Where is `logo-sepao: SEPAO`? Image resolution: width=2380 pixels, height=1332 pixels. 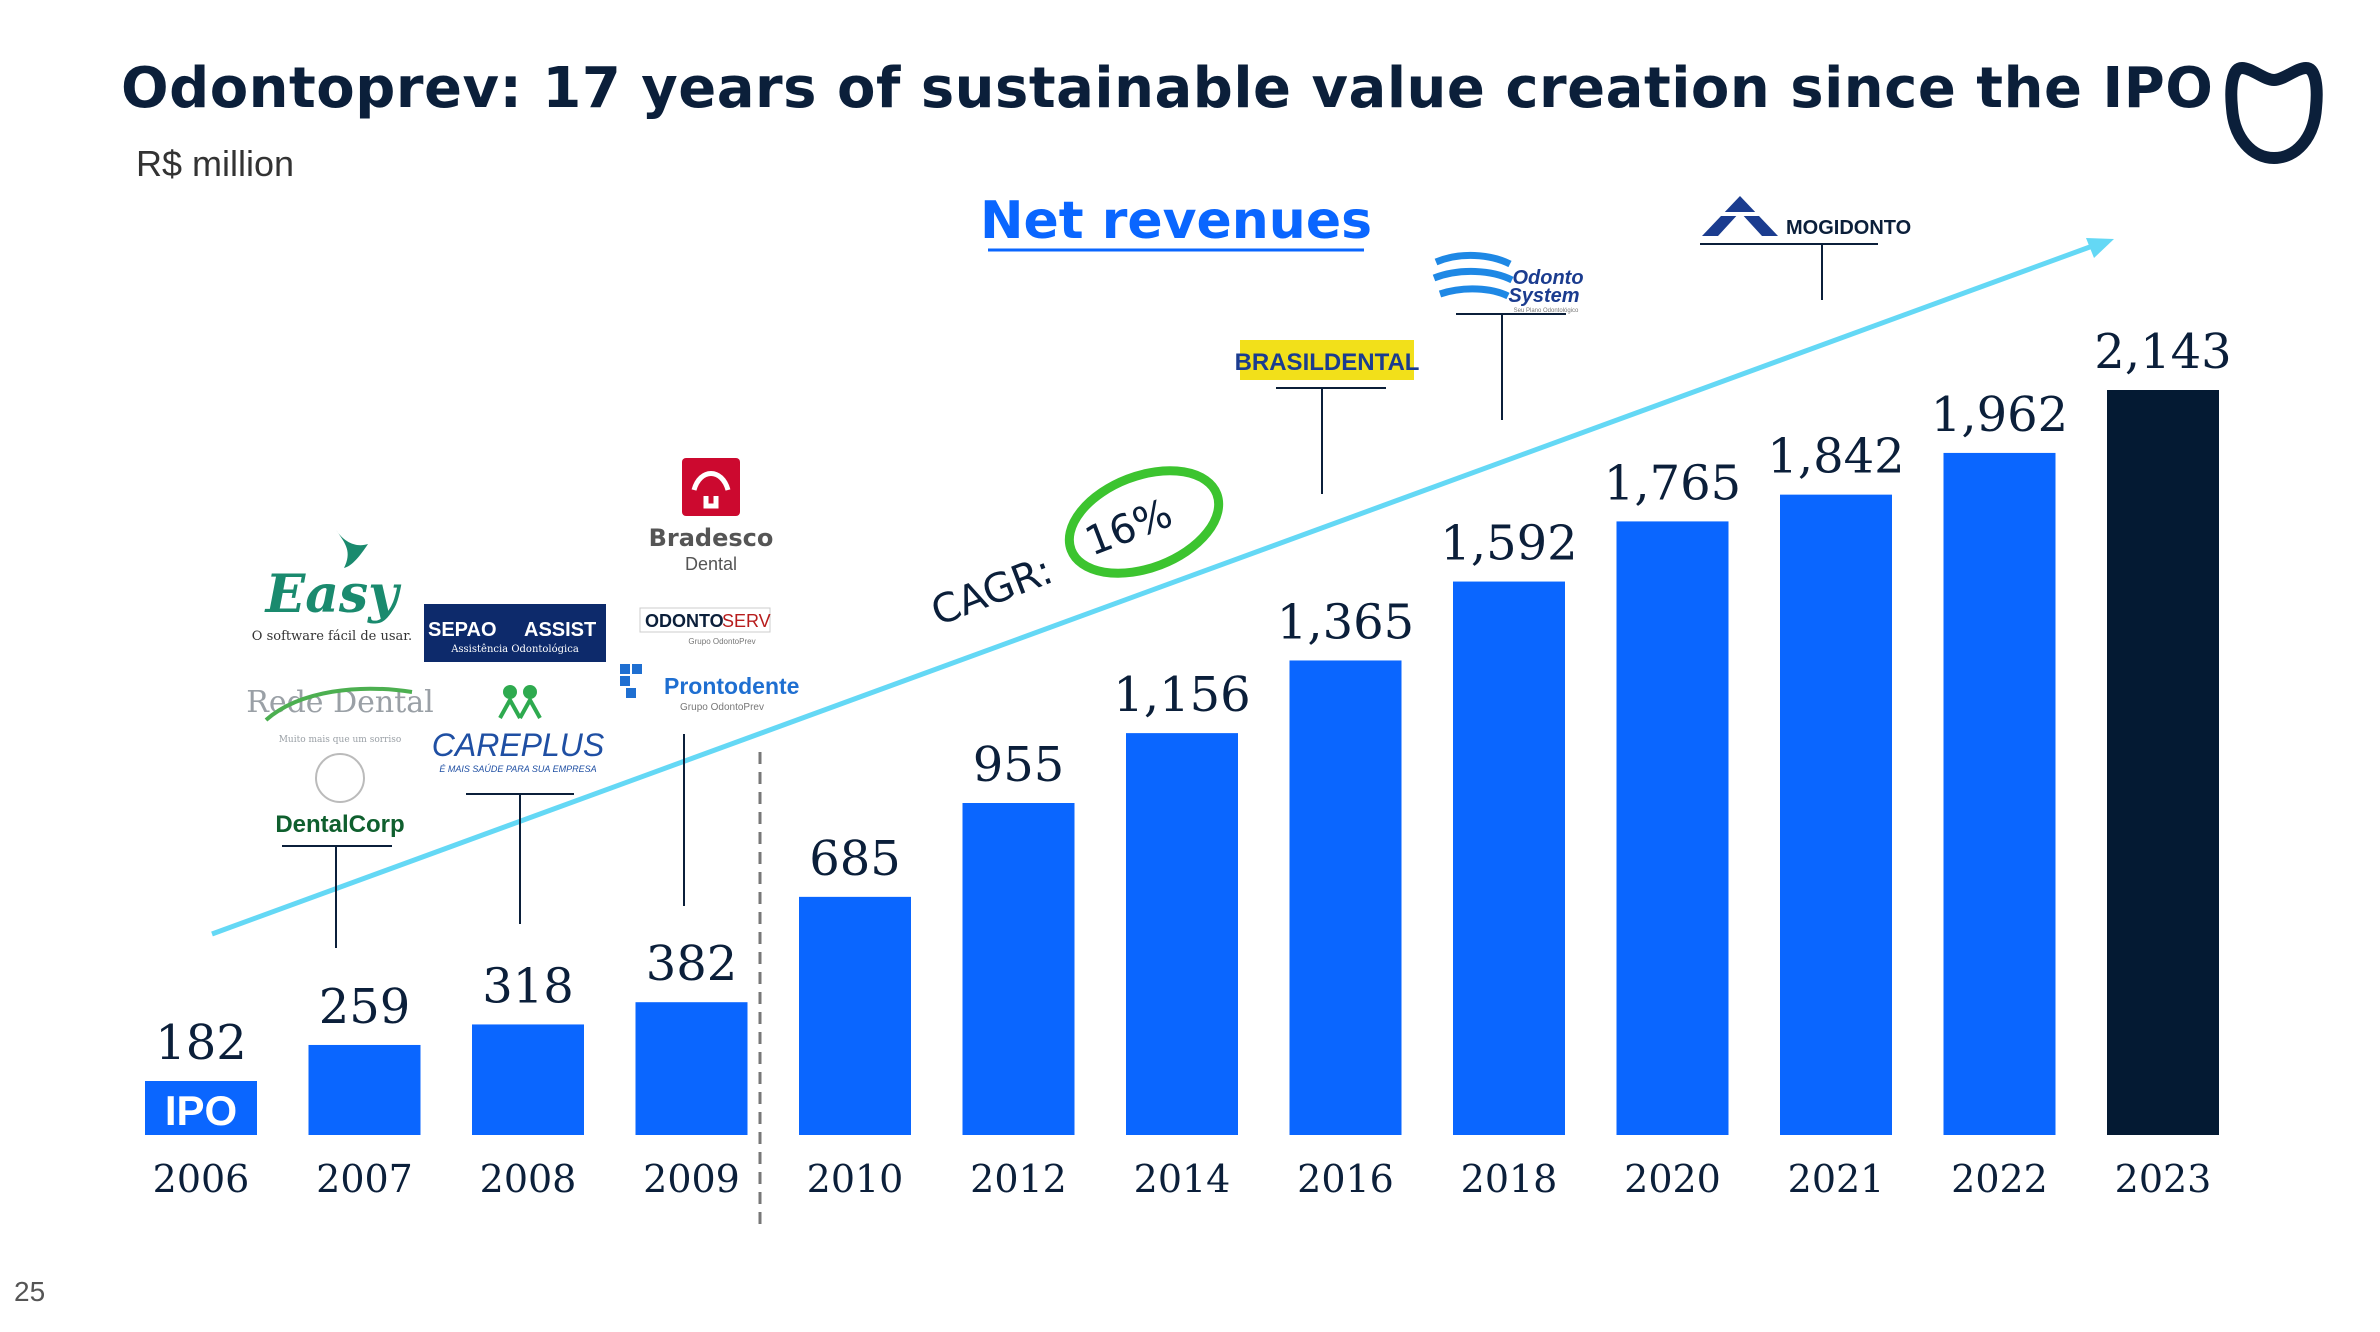 logo-sepao: SEPAO is located at coordinates (462, 630).